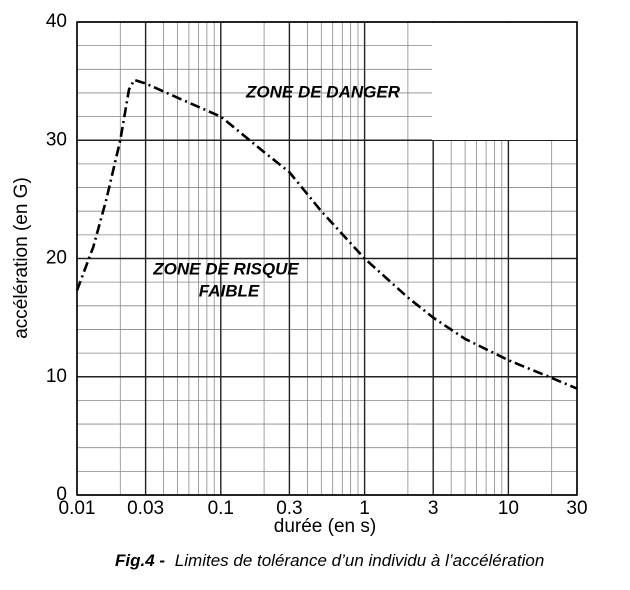 The width and height of the screenshot is (630, 590). Describe the element at coordinates (504, 81) in the screenshot. I see `danger-blank` at that location.